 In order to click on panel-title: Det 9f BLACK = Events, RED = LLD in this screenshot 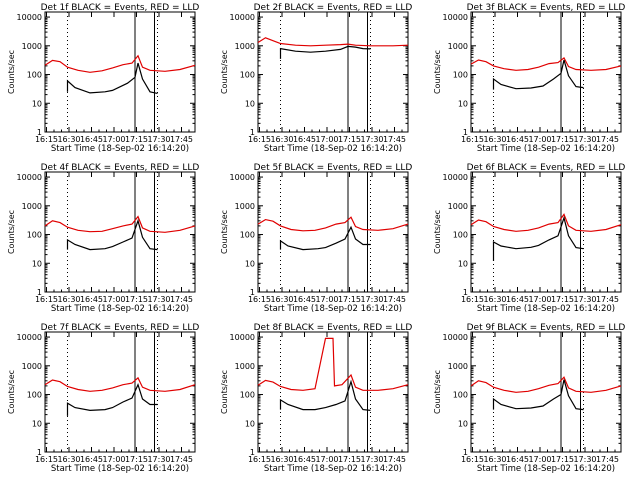, I will do `click(546, 328)`.